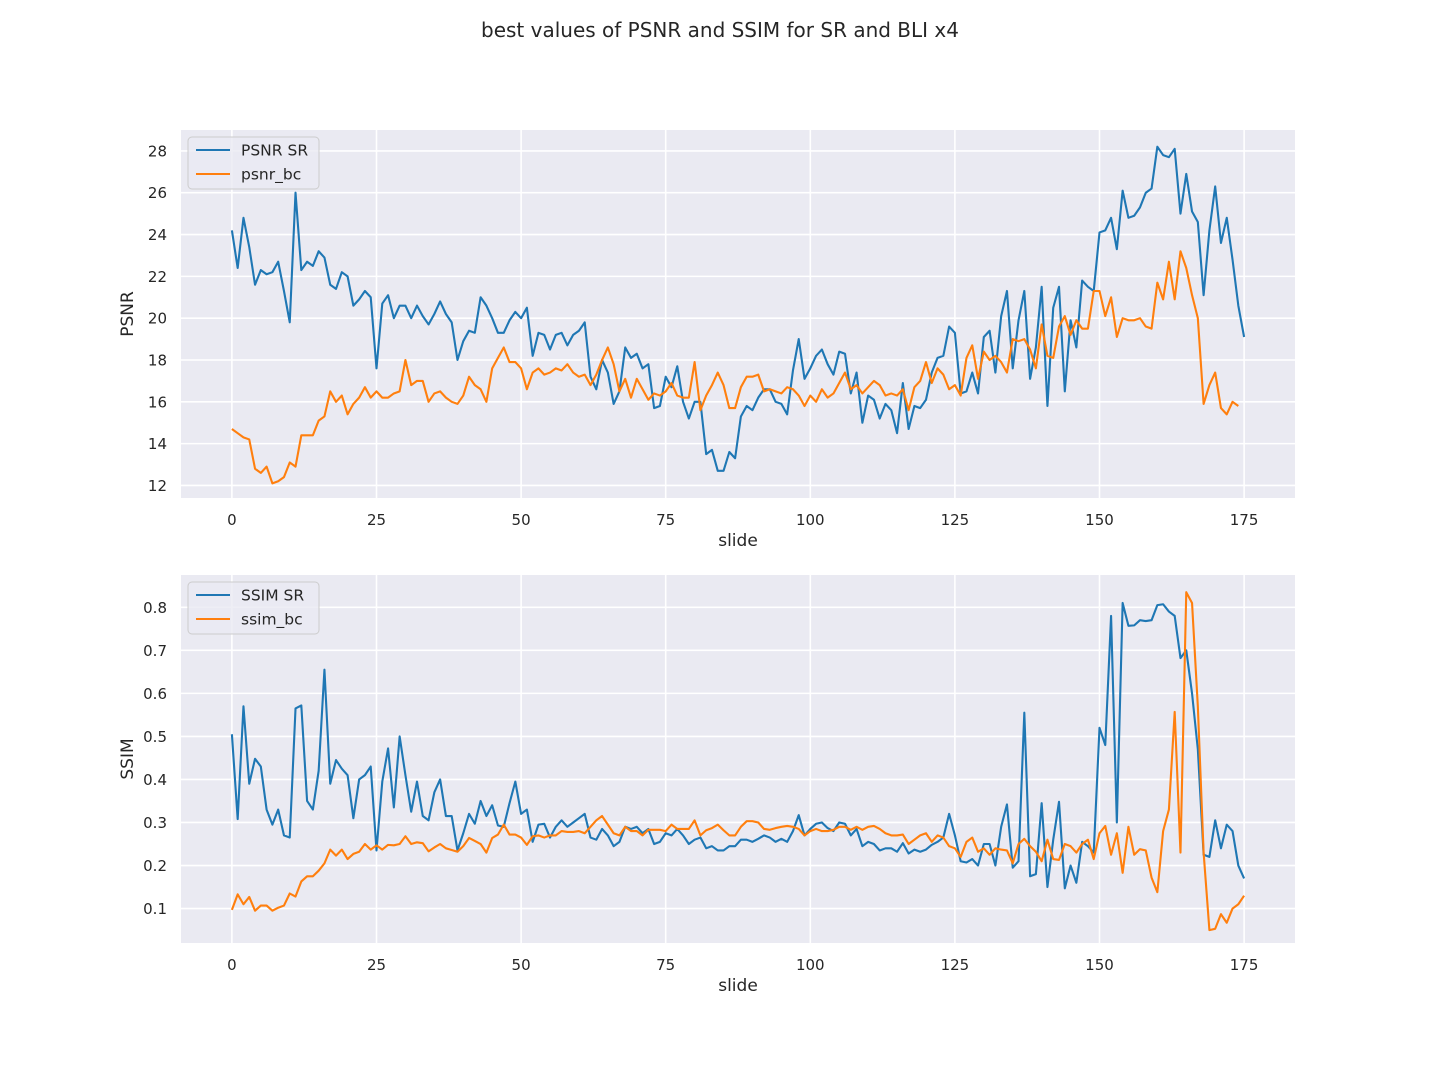 Image resolution: width=1440 pixels, height=1080 pixels. Describe the element at coordinates (157, 277) in the screenshot. I see `y-tick-label: 22` at that location.